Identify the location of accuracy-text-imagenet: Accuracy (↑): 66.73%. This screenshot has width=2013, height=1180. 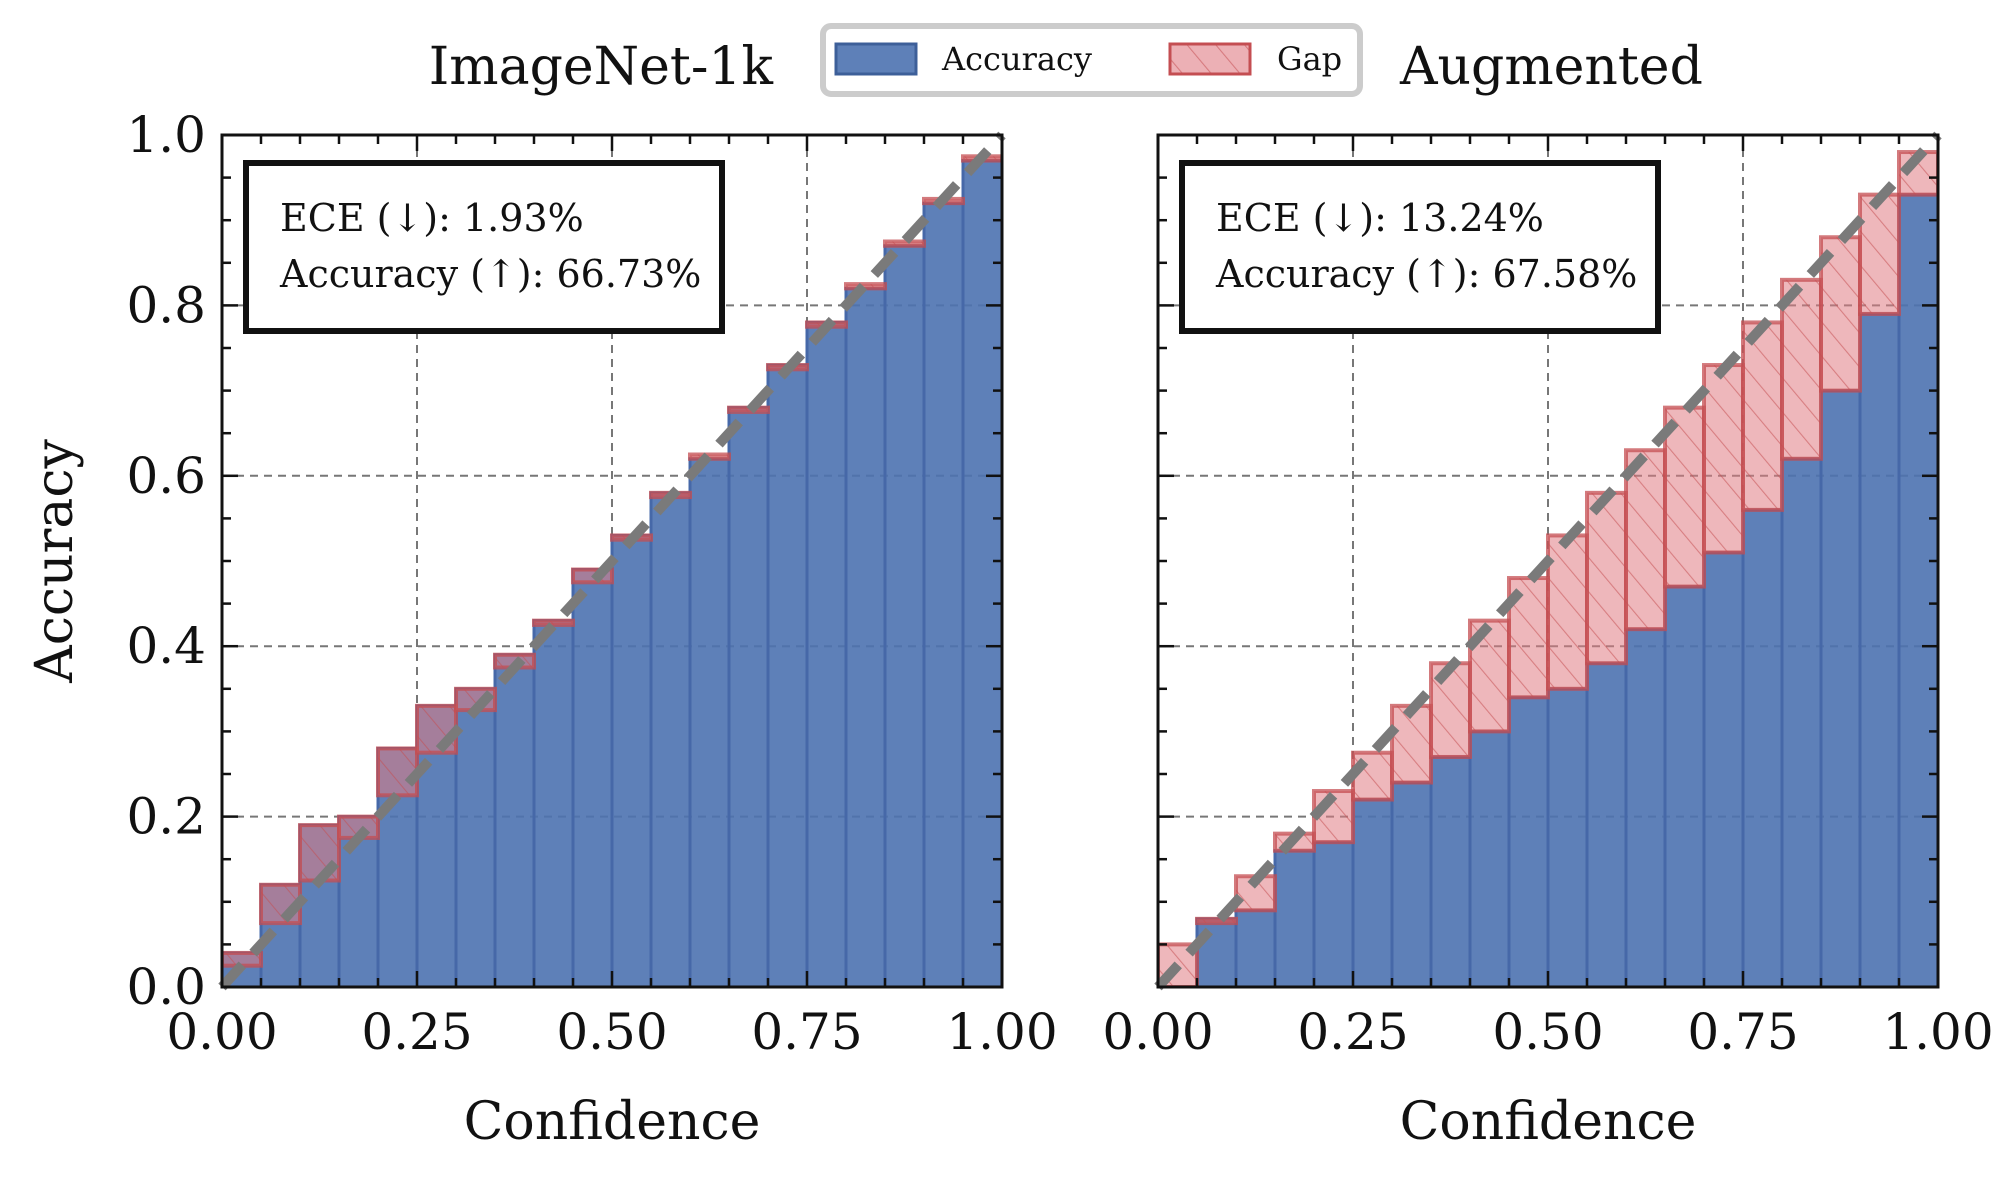
(490, 274).